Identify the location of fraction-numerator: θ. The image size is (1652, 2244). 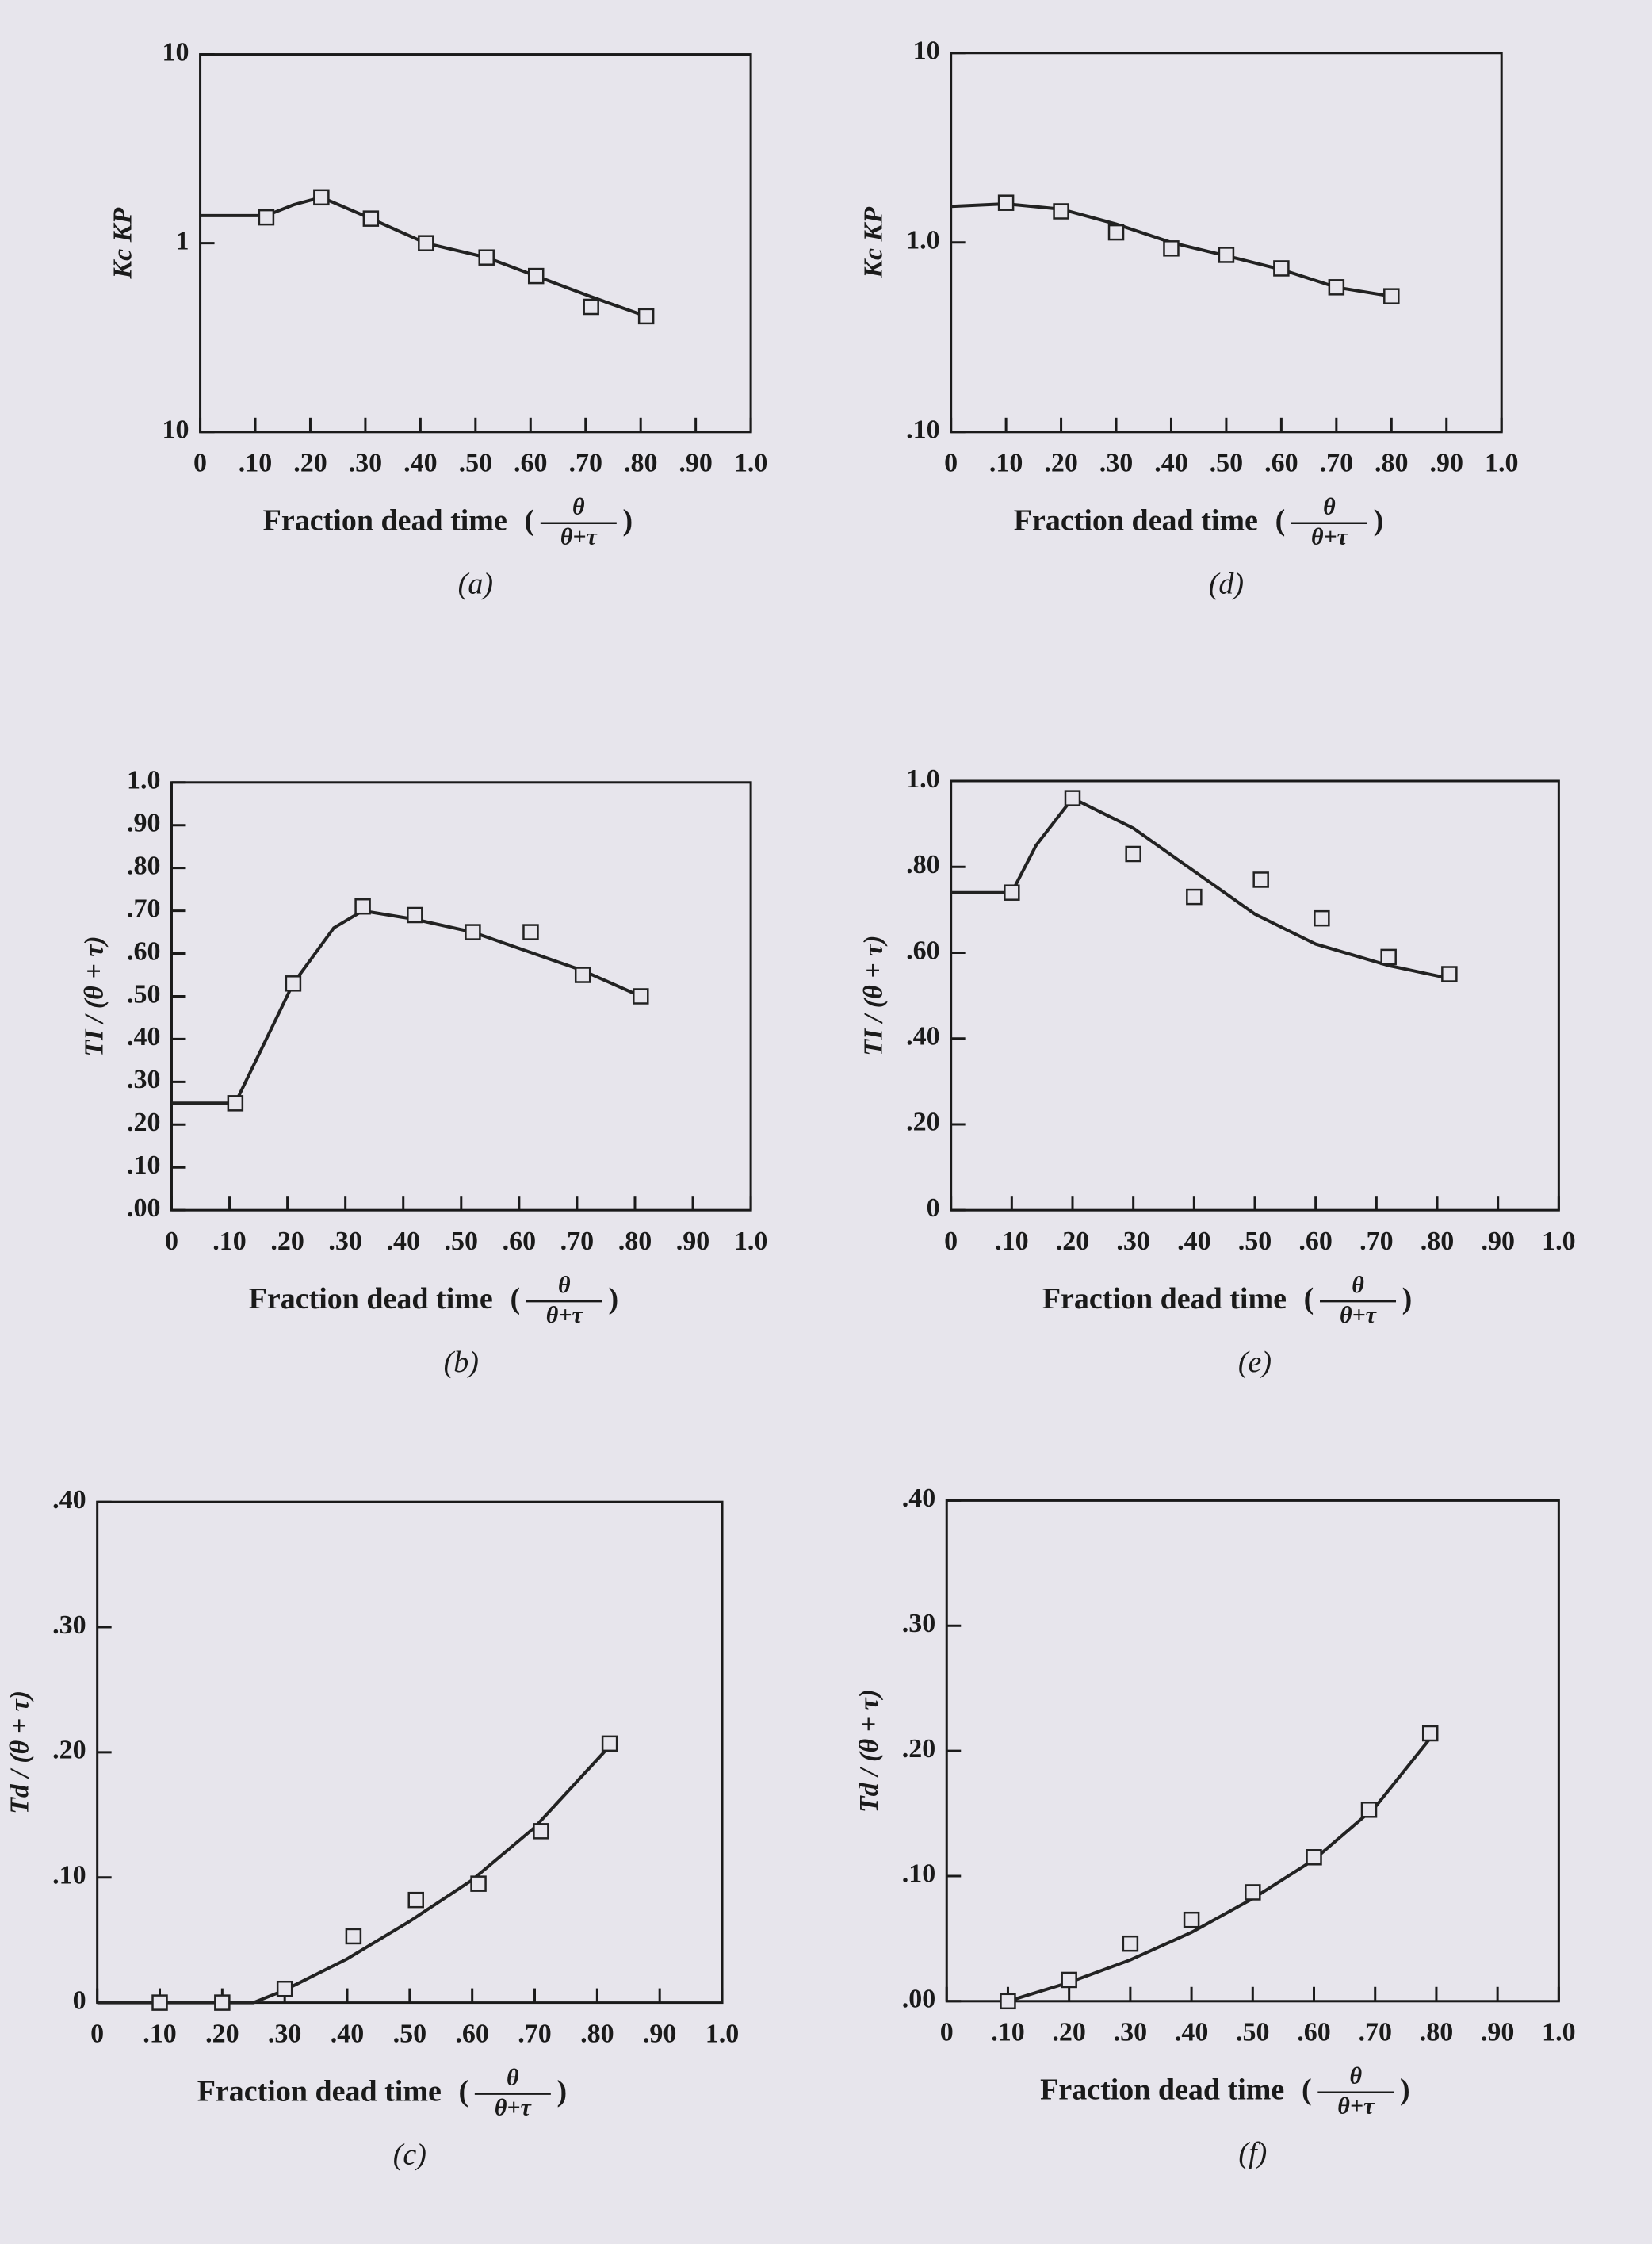
(564, 1285).